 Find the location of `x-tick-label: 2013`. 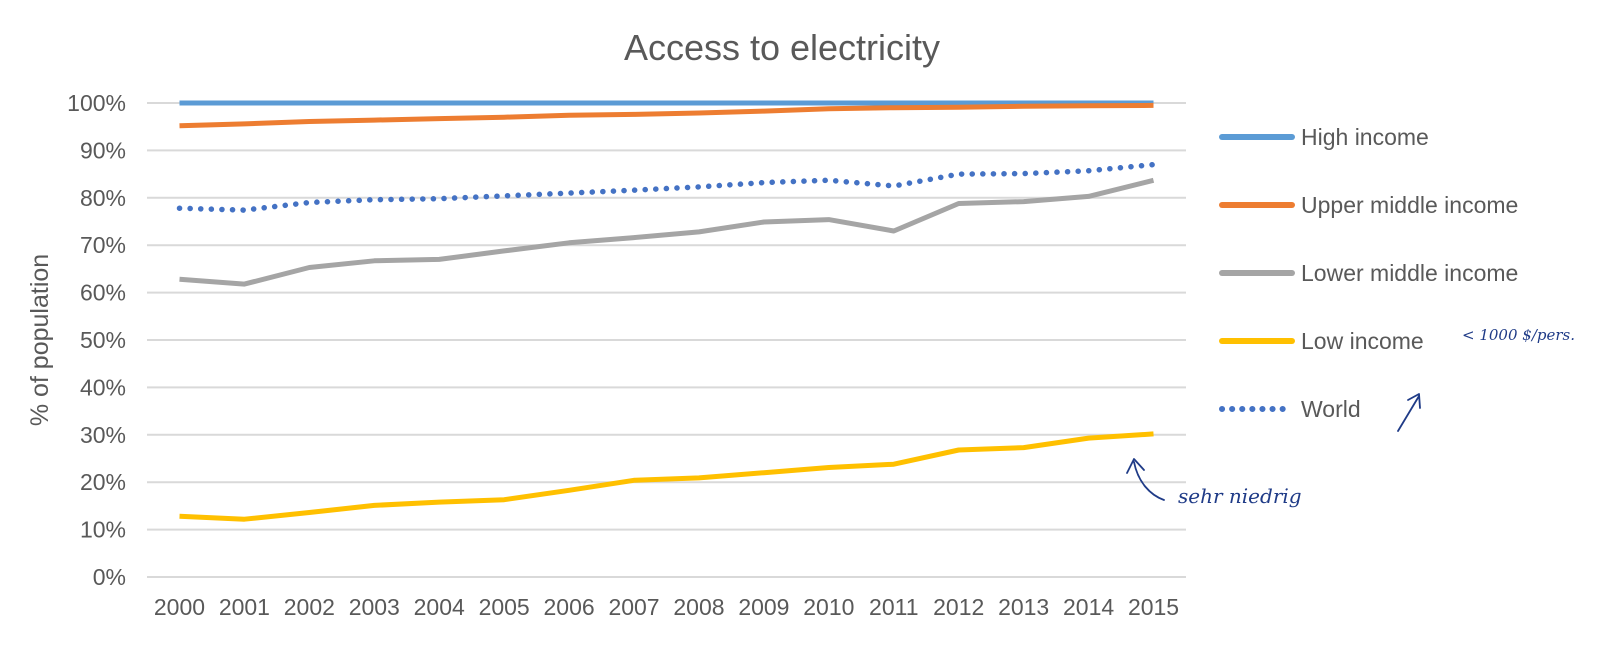

x-tick-label: 2013 is located at coordinates (1023, 607).